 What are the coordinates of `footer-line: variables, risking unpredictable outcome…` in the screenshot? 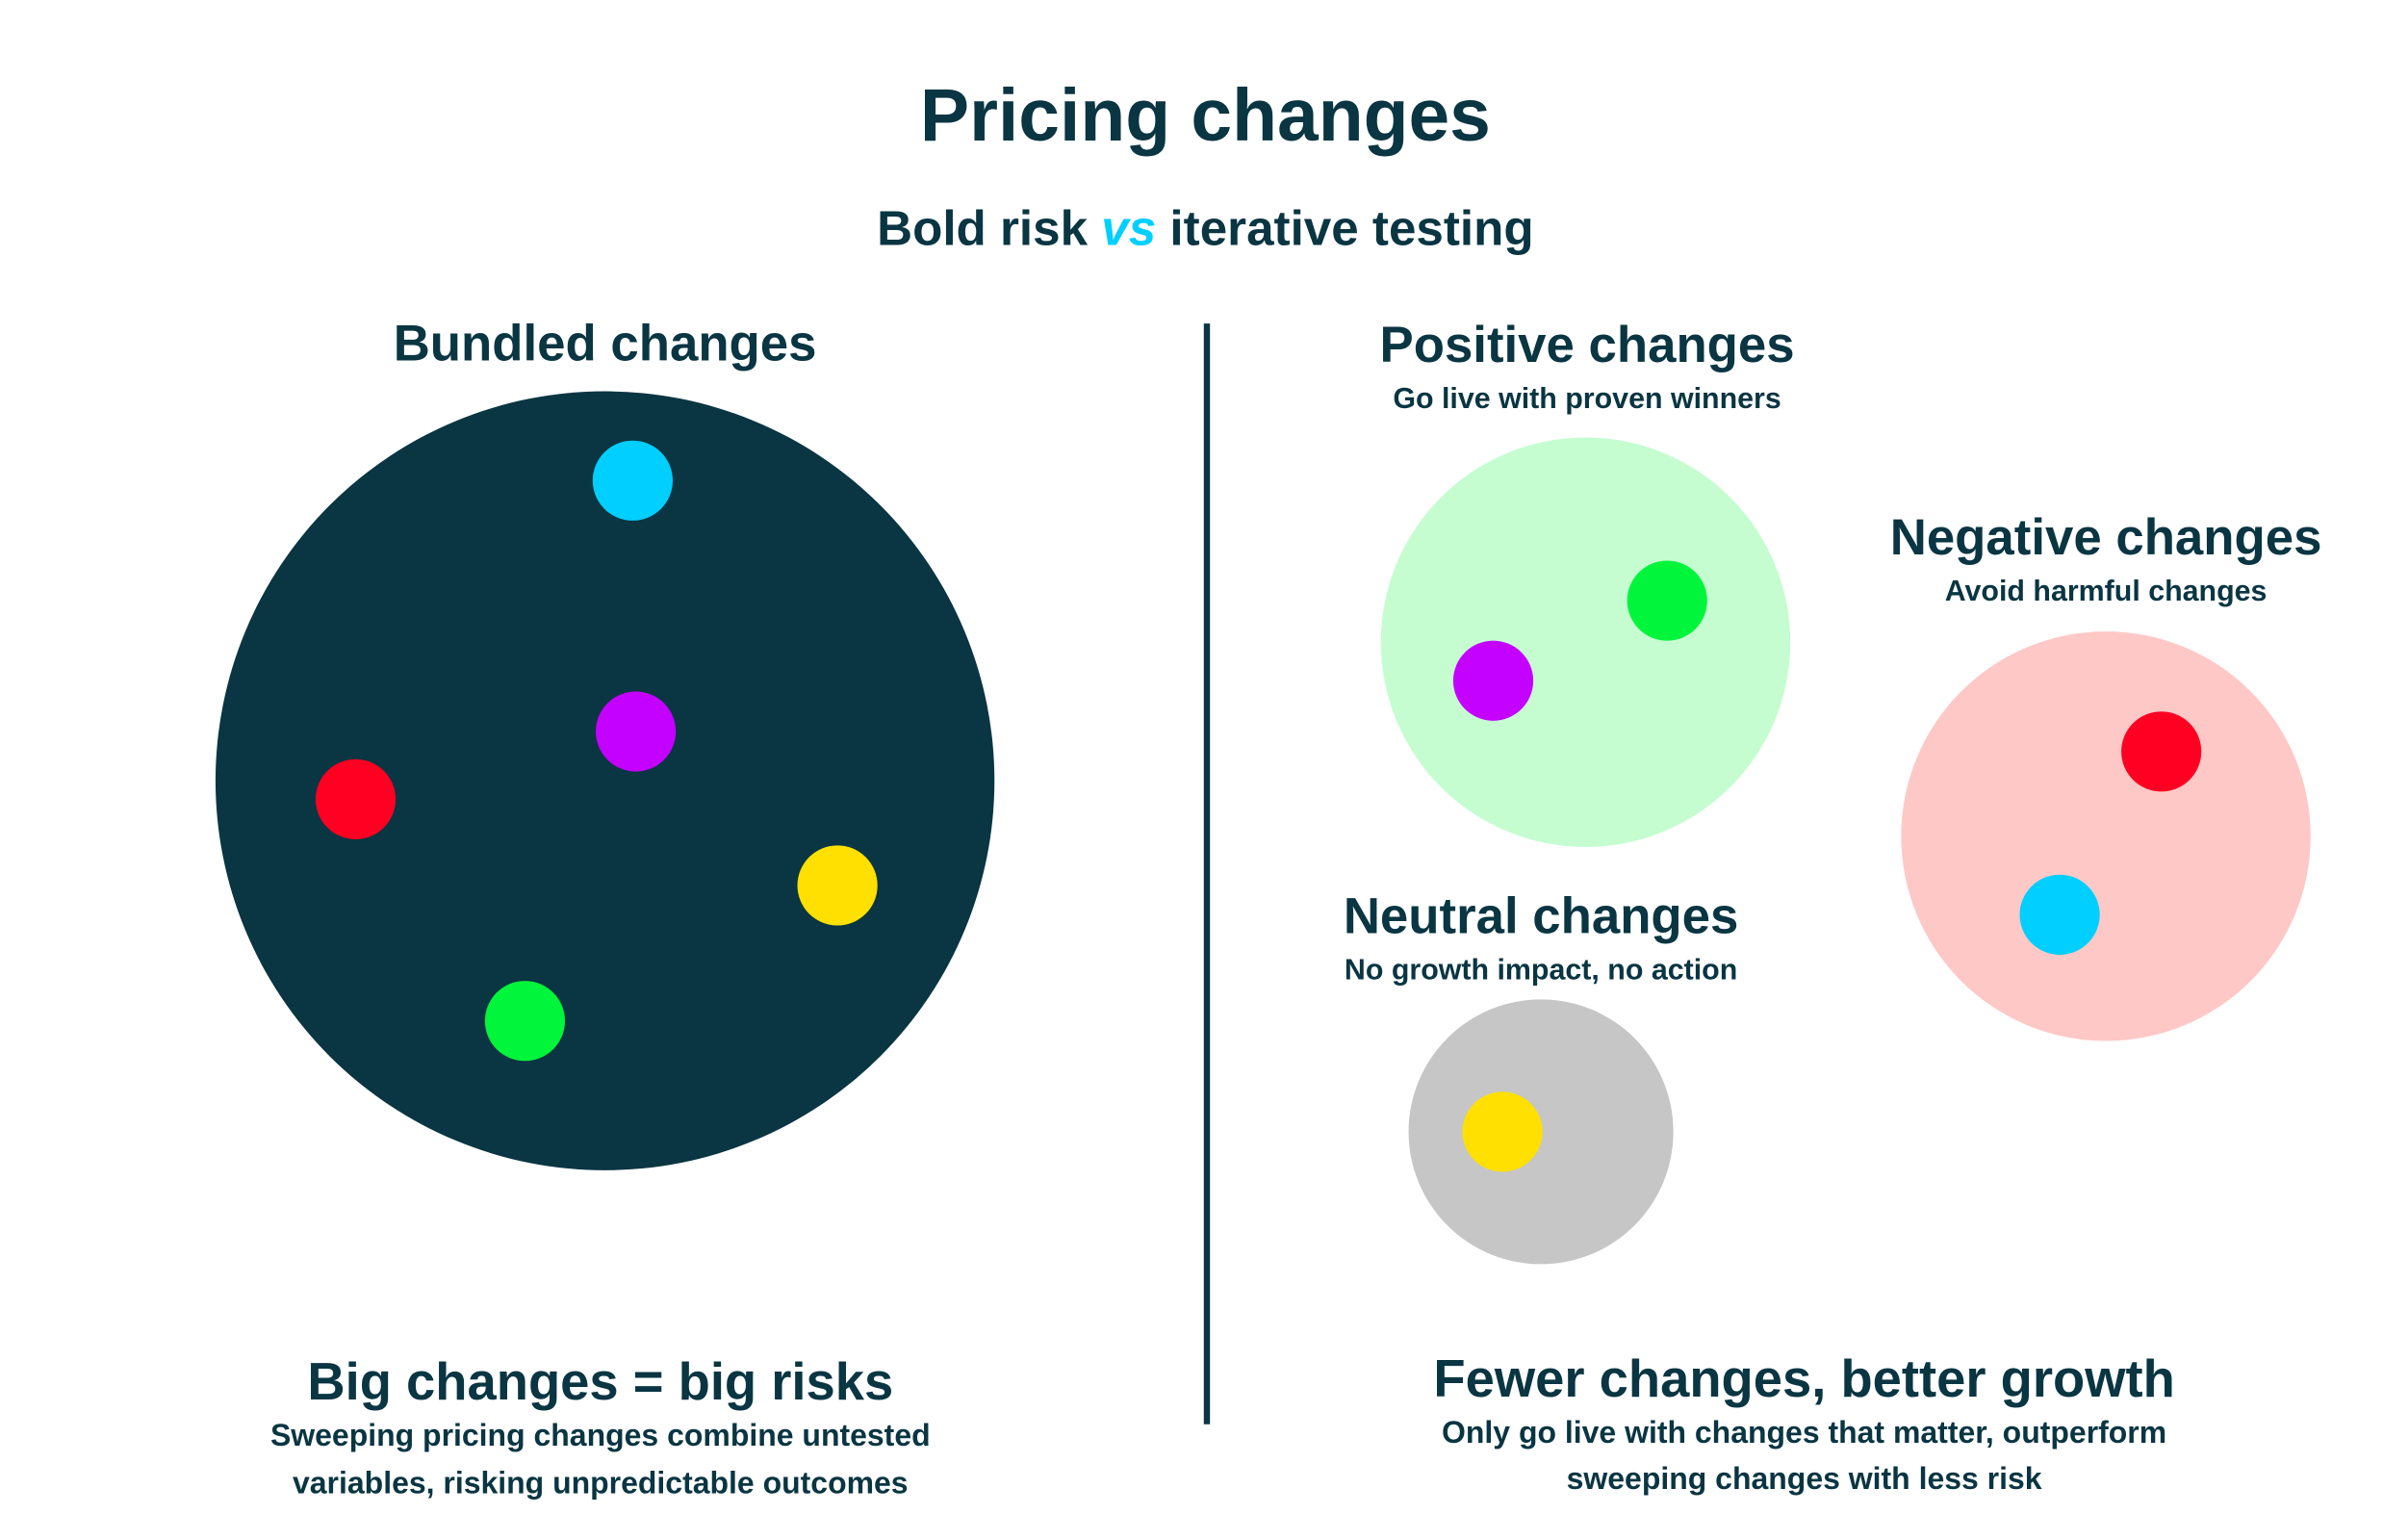 It's located at (601, 1483).